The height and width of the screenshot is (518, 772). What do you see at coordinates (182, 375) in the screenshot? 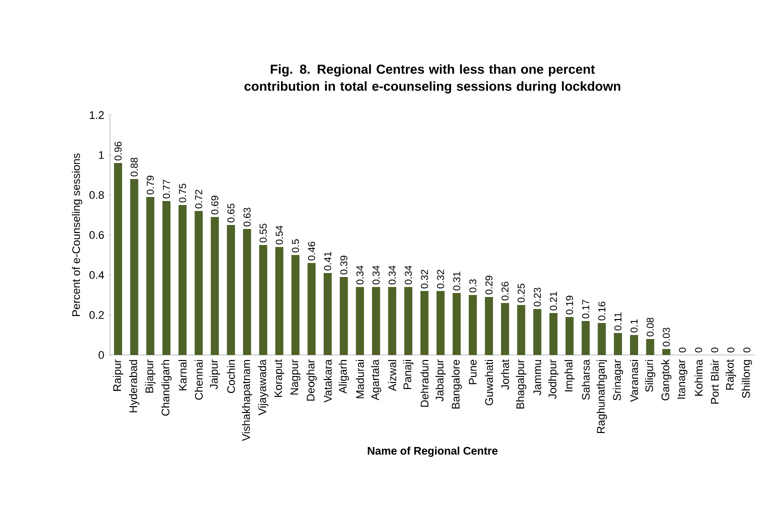
I see `x-tick-label: Karnal` at bounding box center [182, 375].